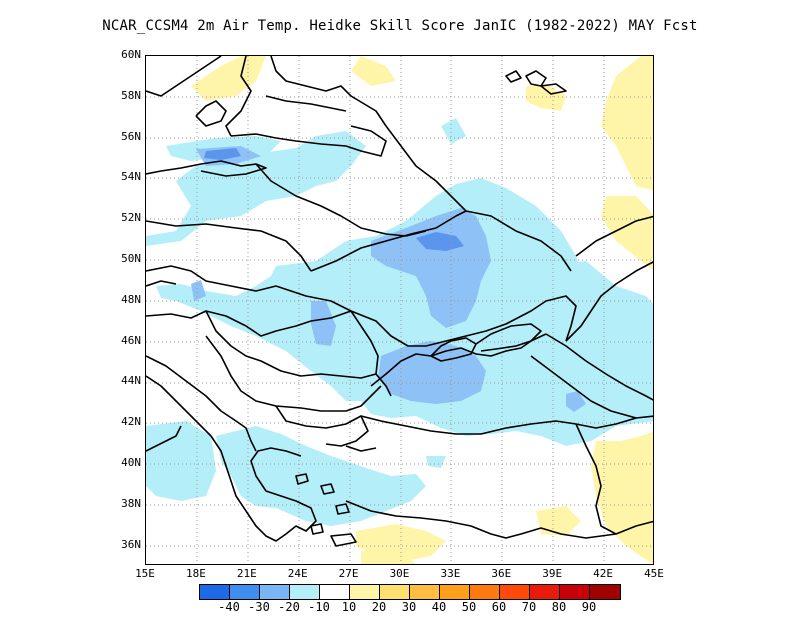  What do you see at coordinates (349, 607) in the screenshot?
I see `colorbar-tick-label: 10` at bounding box center [349, 607].